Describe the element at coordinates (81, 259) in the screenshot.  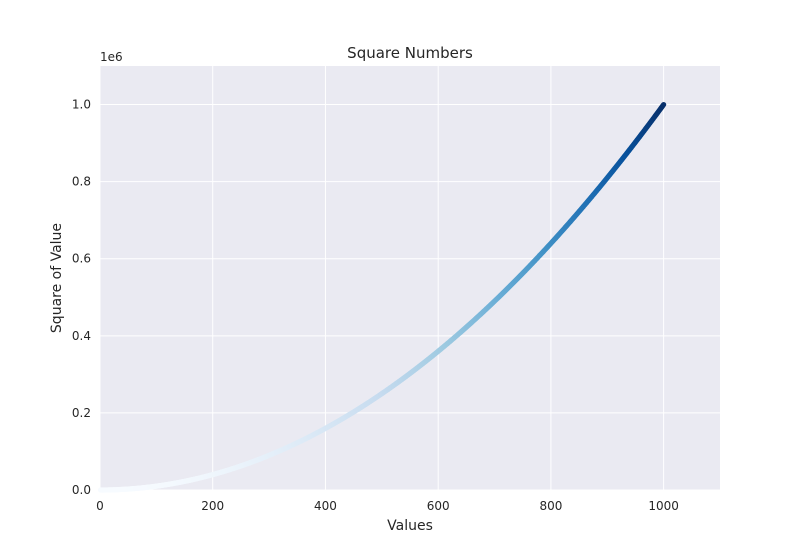
I see `y-tick-label: 0.6` at that location.